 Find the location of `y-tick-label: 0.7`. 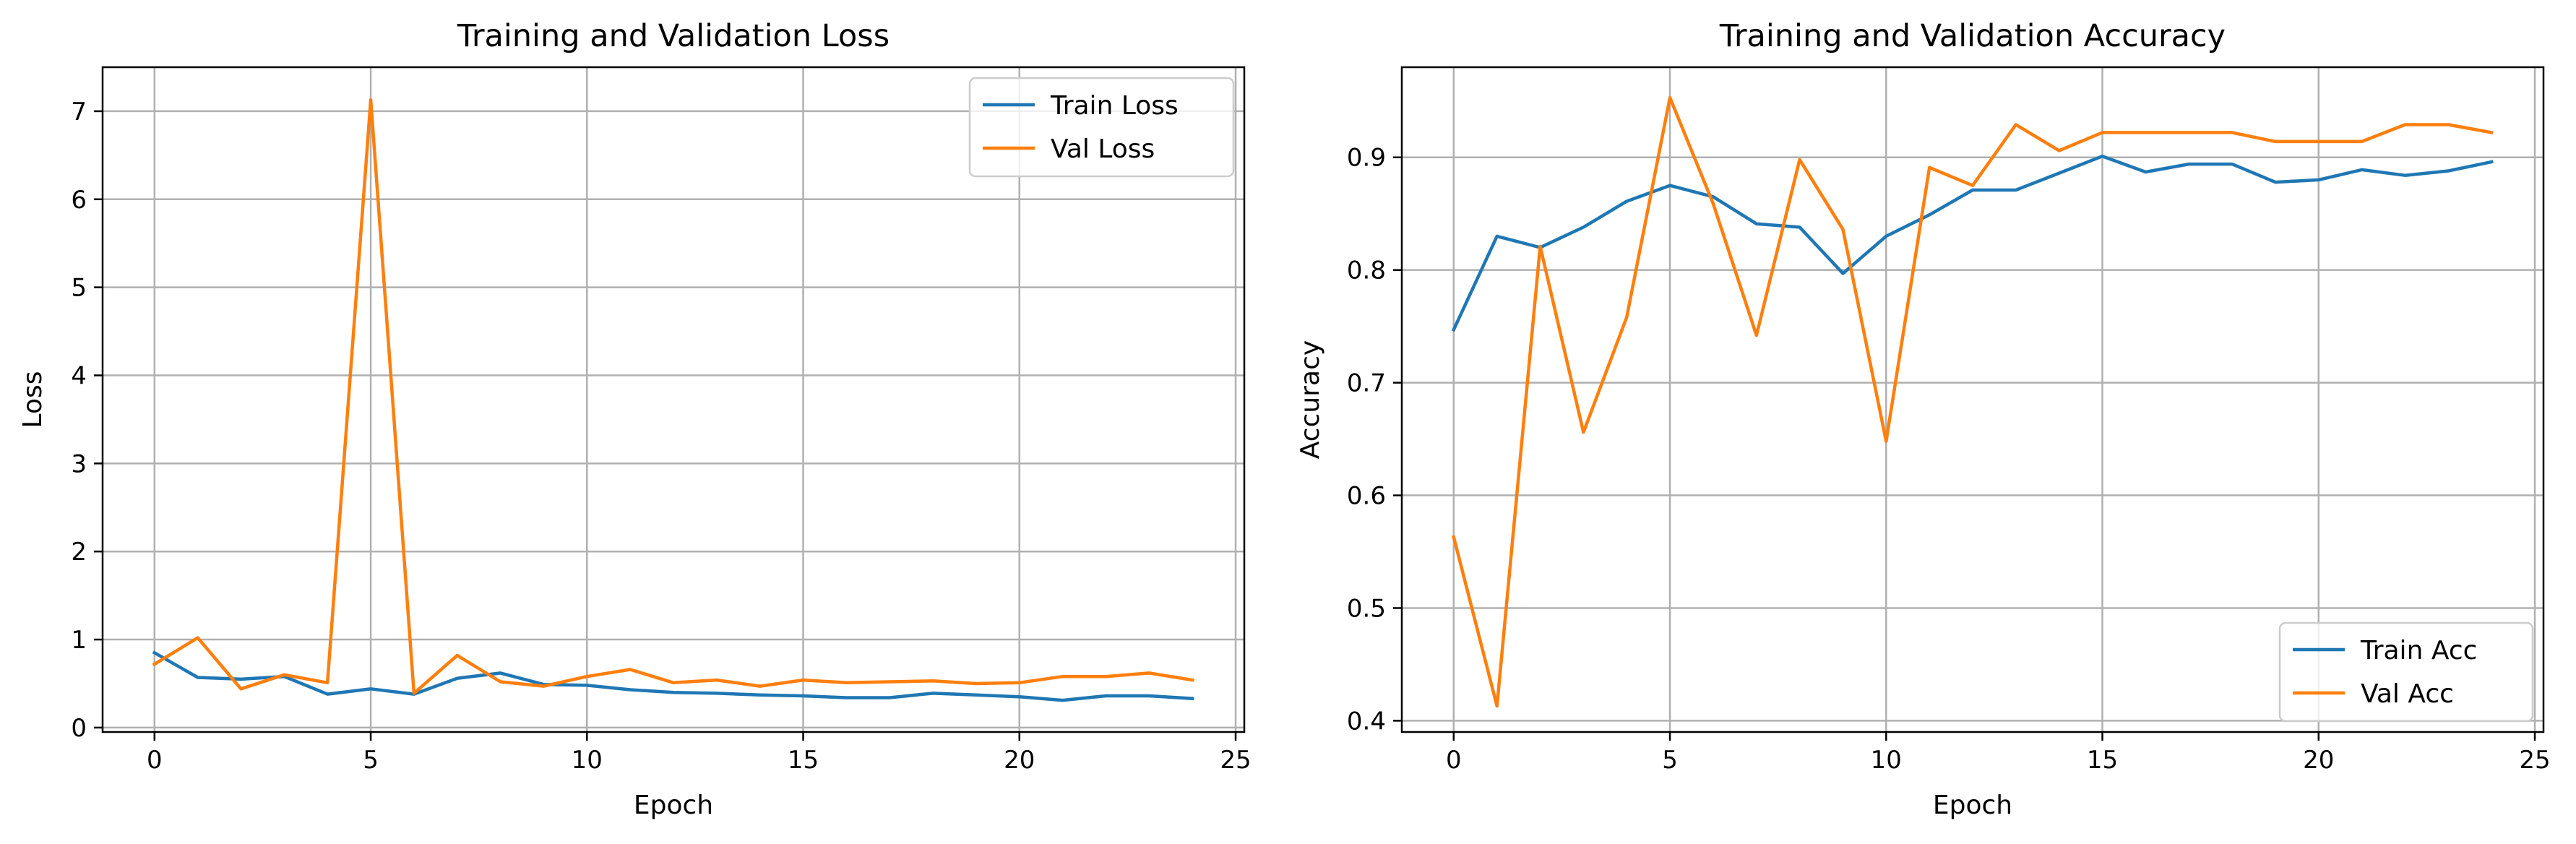

y-tick-label: 0.7 is located at coordinates (1366, 383).